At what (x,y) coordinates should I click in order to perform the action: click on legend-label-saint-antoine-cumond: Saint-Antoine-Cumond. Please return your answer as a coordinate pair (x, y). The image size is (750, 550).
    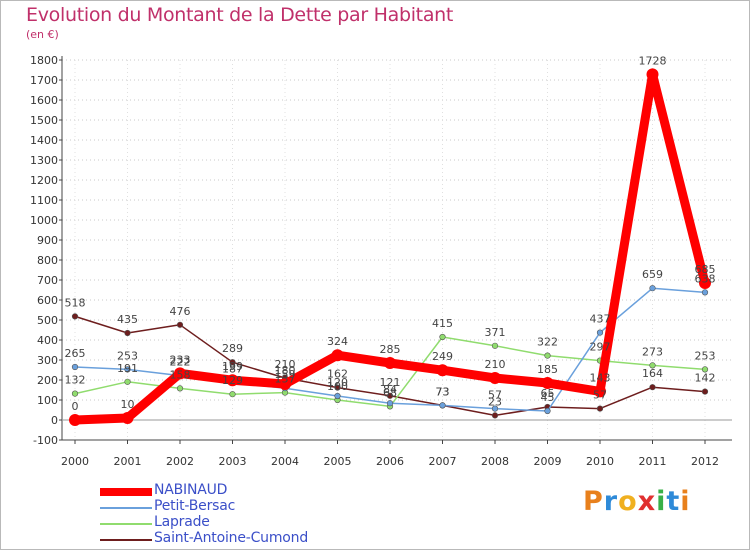
    Looking at the image, I should click on (231, 538).